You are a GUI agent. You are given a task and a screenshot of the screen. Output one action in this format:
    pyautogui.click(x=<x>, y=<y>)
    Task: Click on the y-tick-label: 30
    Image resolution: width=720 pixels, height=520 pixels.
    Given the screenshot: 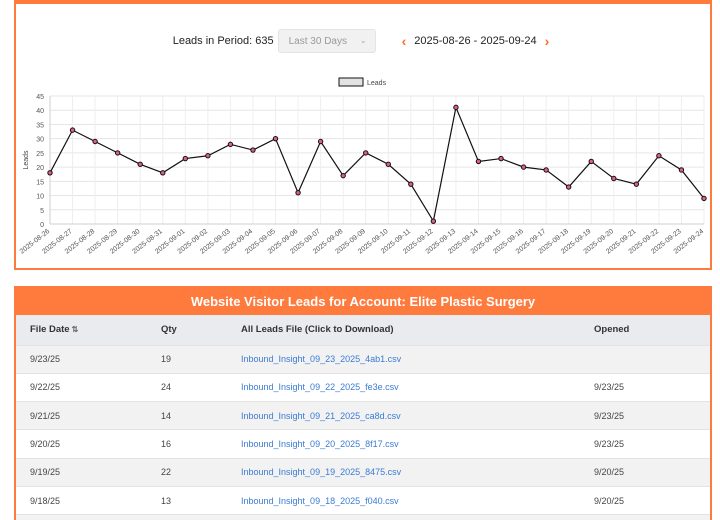 What is the action you would take?
    pyautogui.click(x=40, y=140)
    